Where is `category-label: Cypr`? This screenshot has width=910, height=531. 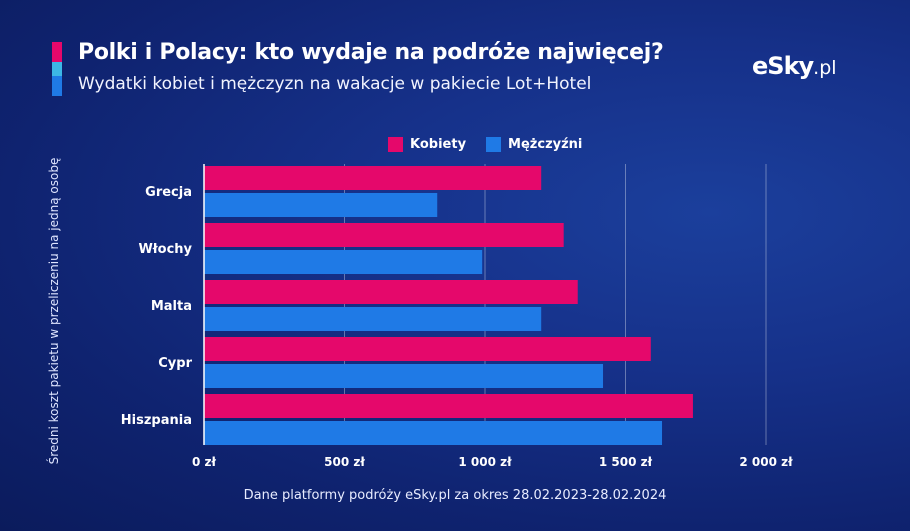 category-label: Cypr is located at coordinates (175, 363).